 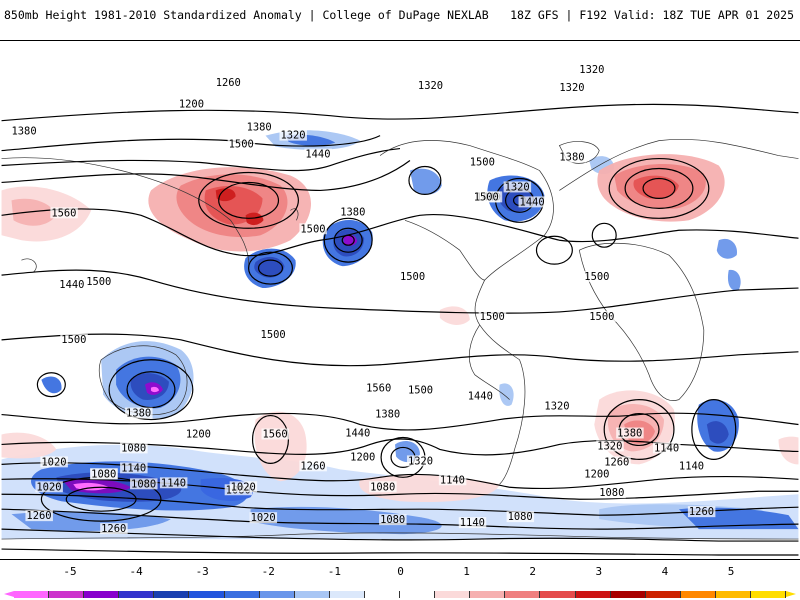 I want to click on contour-label: 1560, so click(x=275, y=434).